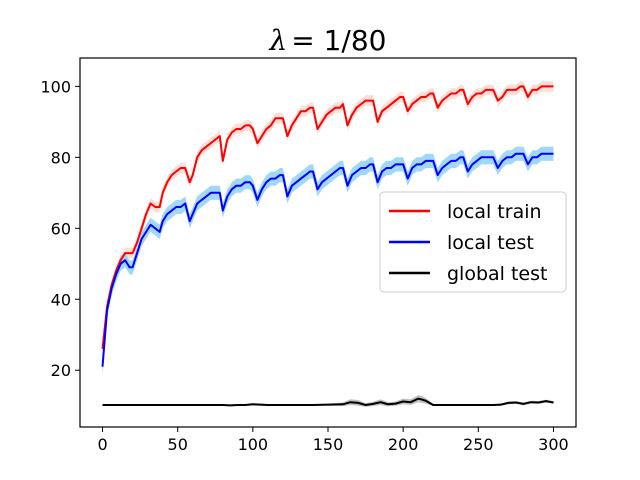 Image resolution: width=640 pixels, height=480 pixels. Describe the element at coordinates (497, 274) in the screenshot. I see `legend-label-global-test: global test` at that location.